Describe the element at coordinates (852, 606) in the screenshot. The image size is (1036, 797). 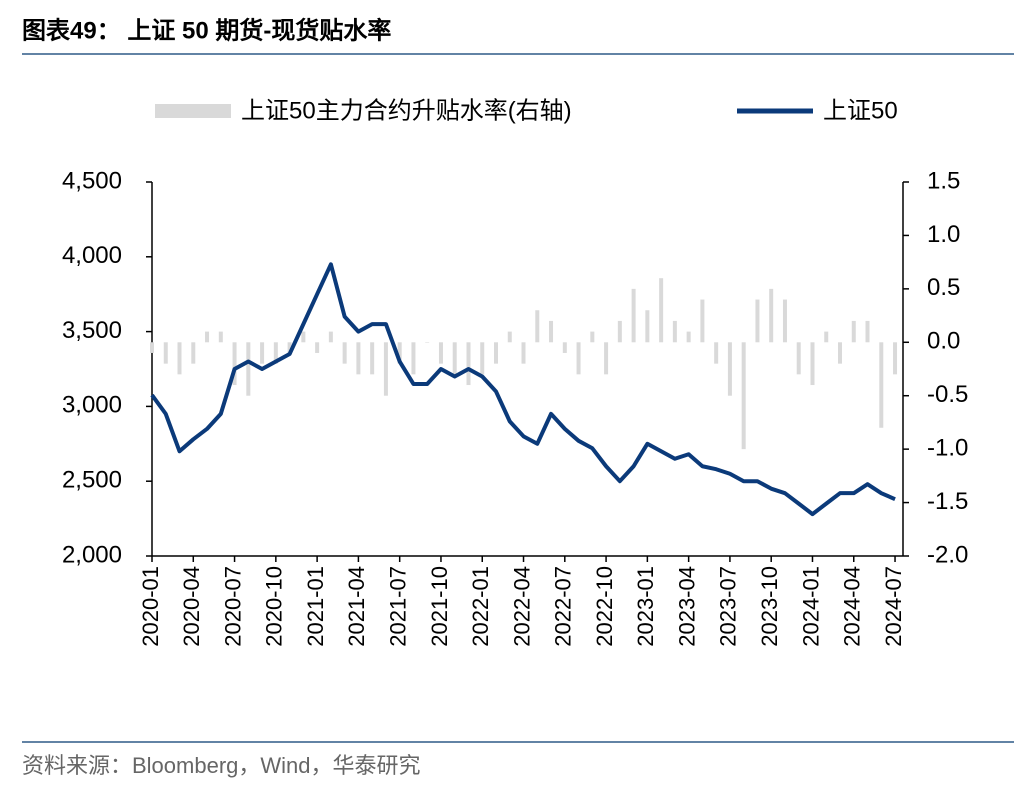
I see `x-tick-label: 2024-04` at that location.